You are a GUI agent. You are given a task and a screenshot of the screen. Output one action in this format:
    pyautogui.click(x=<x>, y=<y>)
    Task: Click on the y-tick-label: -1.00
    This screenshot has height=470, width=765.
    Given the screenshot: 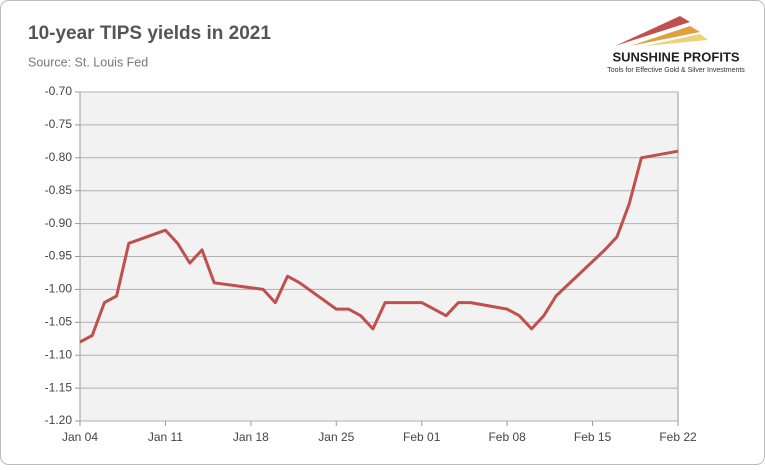 What is the action you would take?
    pyautogui.click(x=59, y=289)
    